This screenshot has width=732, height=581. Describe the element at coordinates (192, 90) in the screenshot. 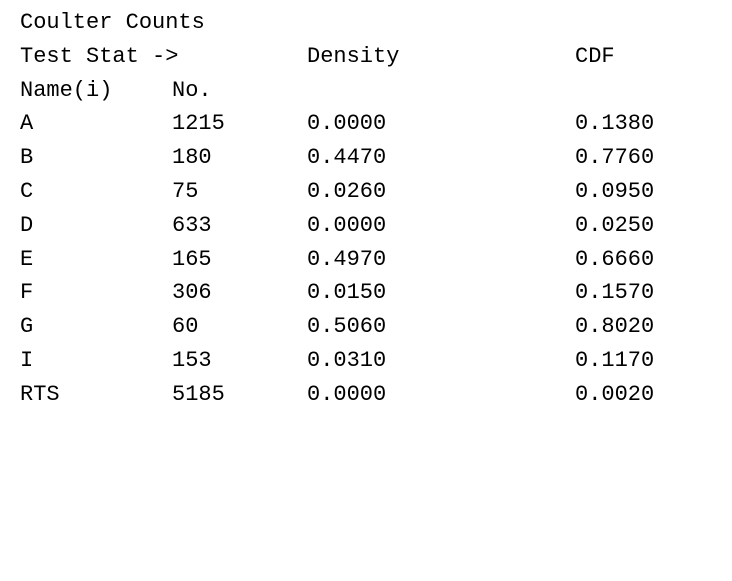

I see `number-header: No.` at that location.